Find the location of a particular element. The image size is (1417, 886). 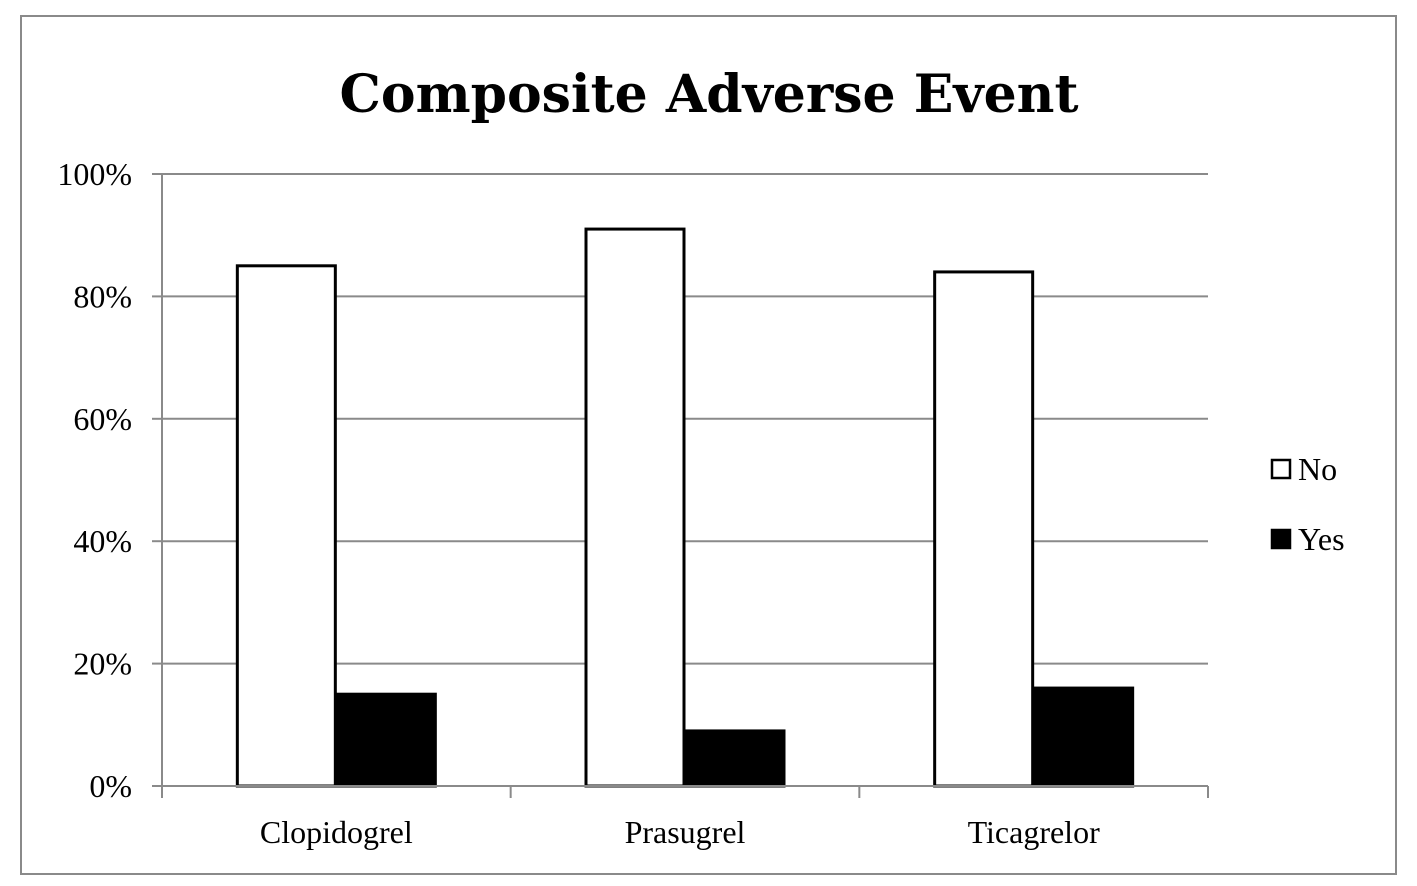

y-tick-label: 20% is located at coordinates (102, 664).